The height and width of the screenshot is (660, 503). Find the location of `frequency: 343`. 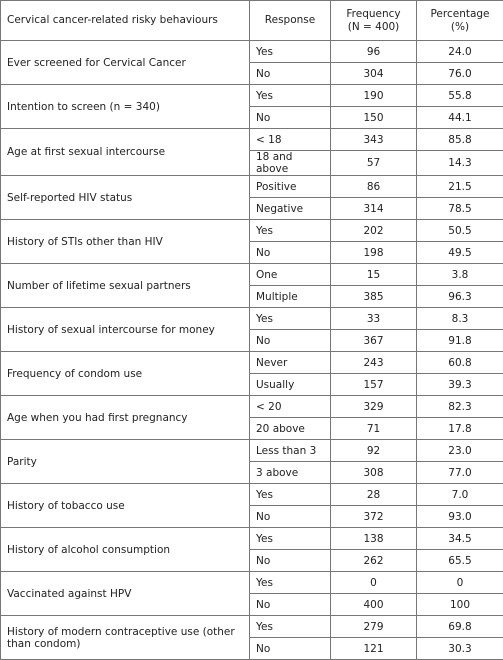

frequency: 343 is located at coordinates (374, 140).